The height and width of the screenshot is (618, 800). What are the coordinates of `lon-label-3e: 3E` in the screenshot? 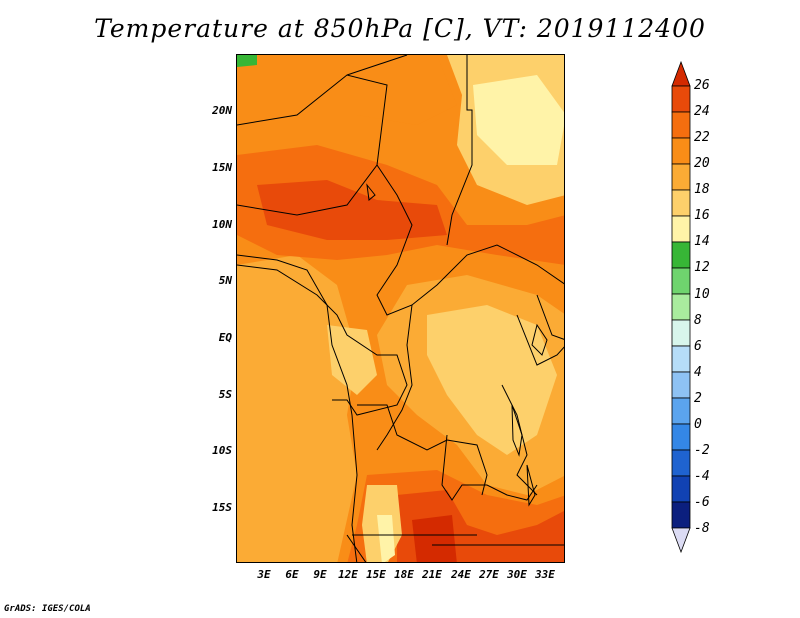 It's located at (264, 574).